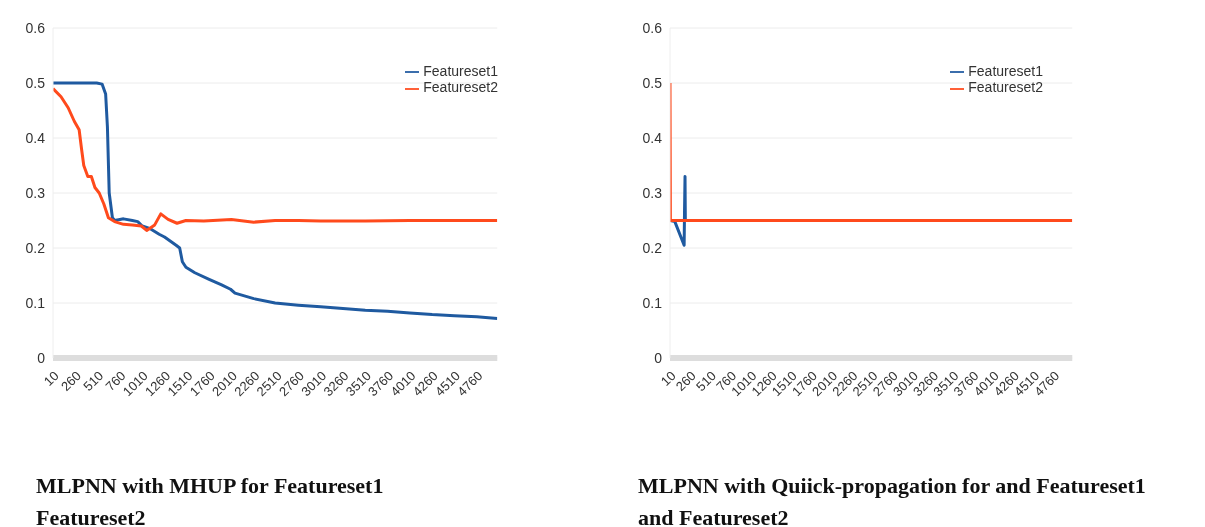  Describe the element at coordinates (892, 499) in the screenshot. I see `text: MLPNN with Quiick-propagation for and Featureset1 and Featureset2` at that location.